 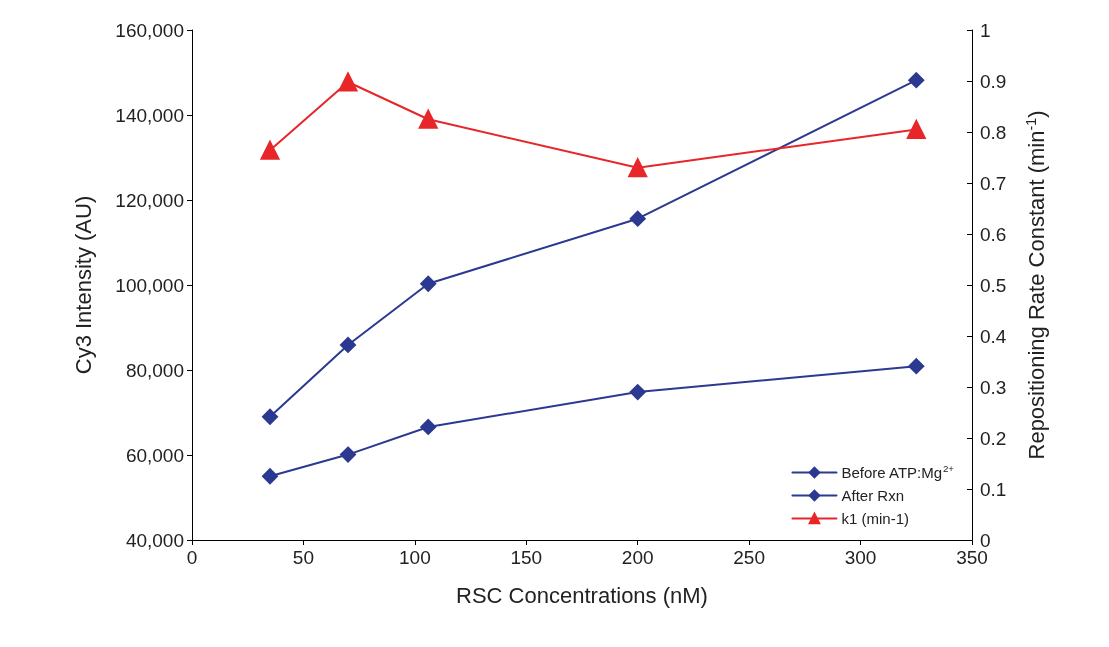 What do you see at coordinates (637, 557) in the screenshot?
I see `x-tick-label: 200` at bounding box center [637, 557].